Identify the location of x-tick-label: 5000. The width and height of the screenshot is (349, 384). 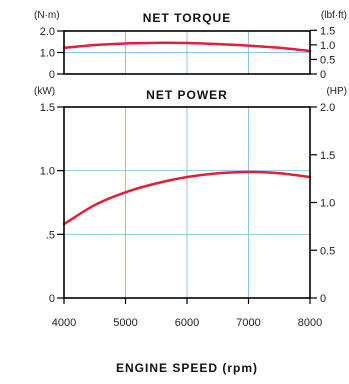
(125, 323).